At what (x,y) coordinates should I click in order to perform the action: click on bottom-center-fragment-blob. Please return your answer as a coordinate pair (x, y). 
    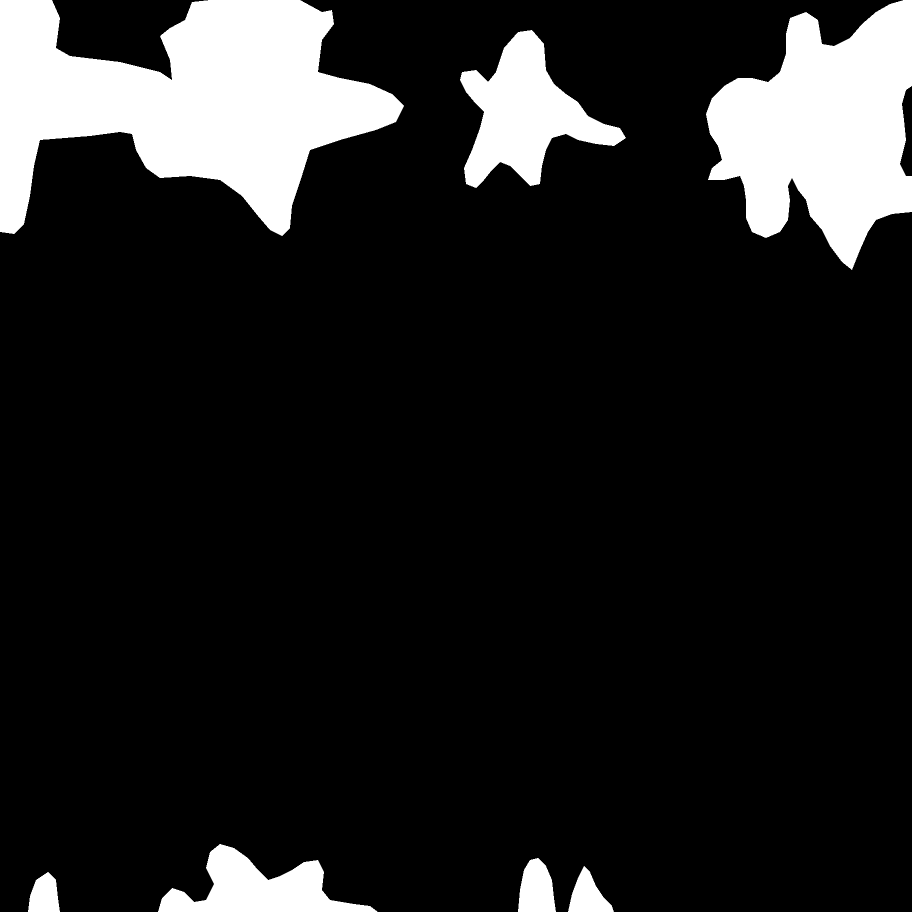
    Looking at the image, I should click on (537, 885).